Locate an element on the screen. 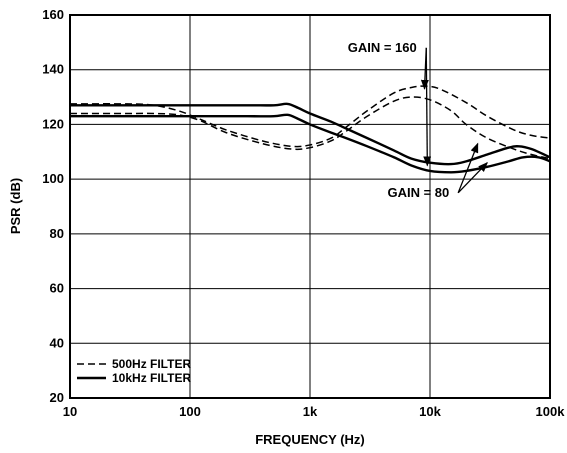 The image size is (567, 453). y-tick-label: 140 is located at coordinates (53, 69).